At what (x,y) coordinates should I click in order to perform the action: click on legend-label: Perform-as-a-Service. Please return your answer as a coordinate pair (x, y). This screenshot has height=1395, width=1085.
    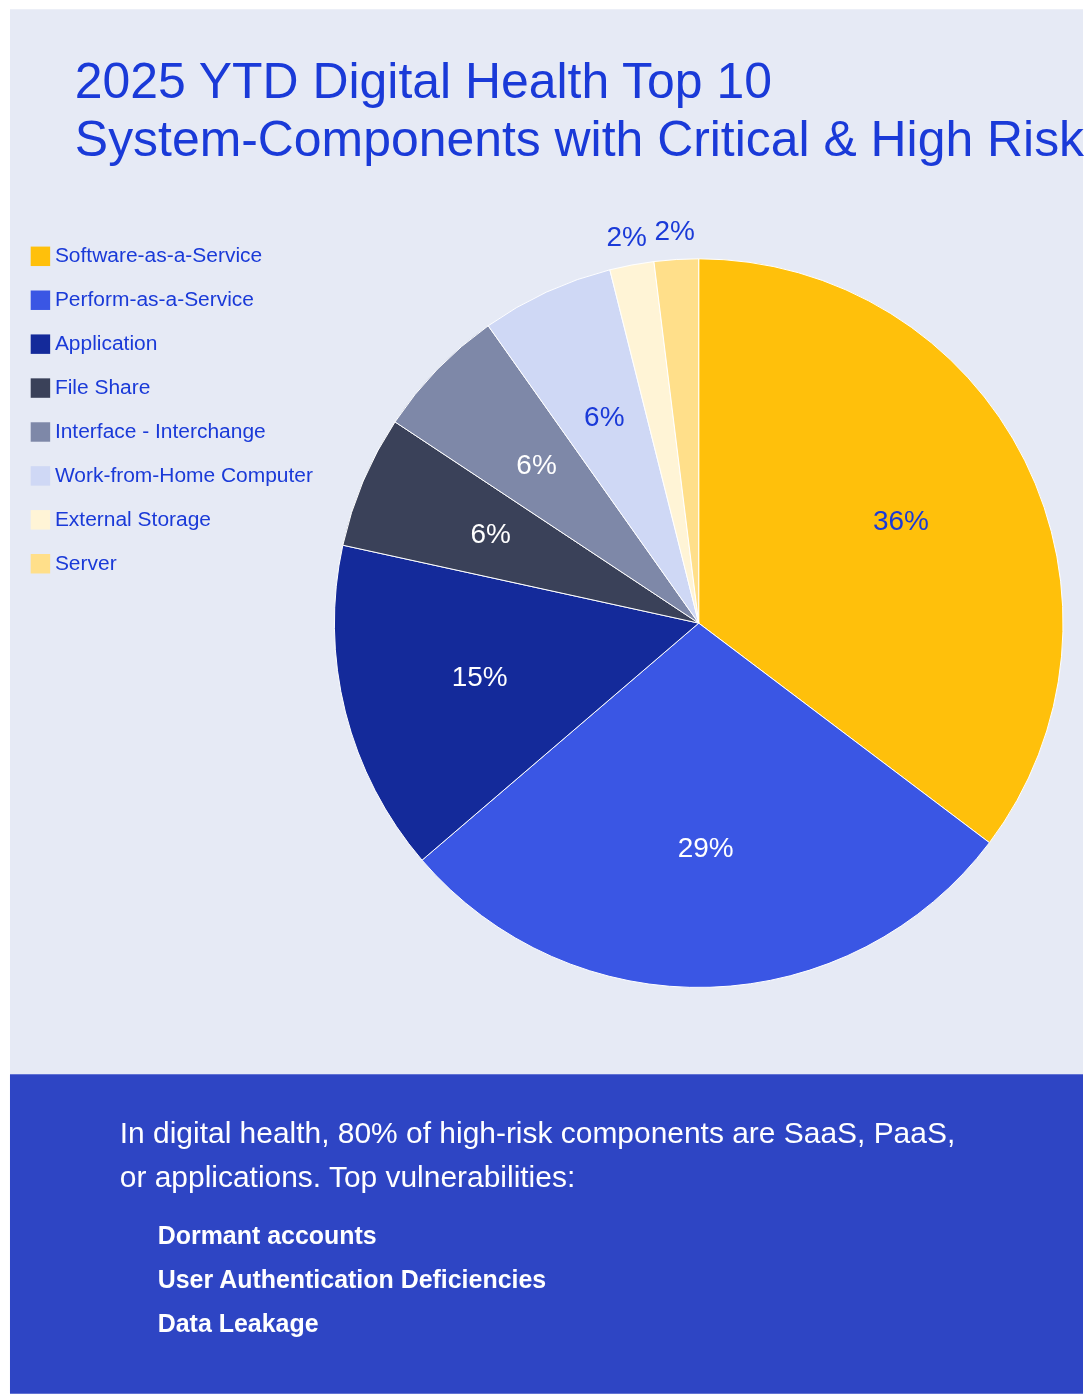
    Looking at the image, I should click on (154, 299).